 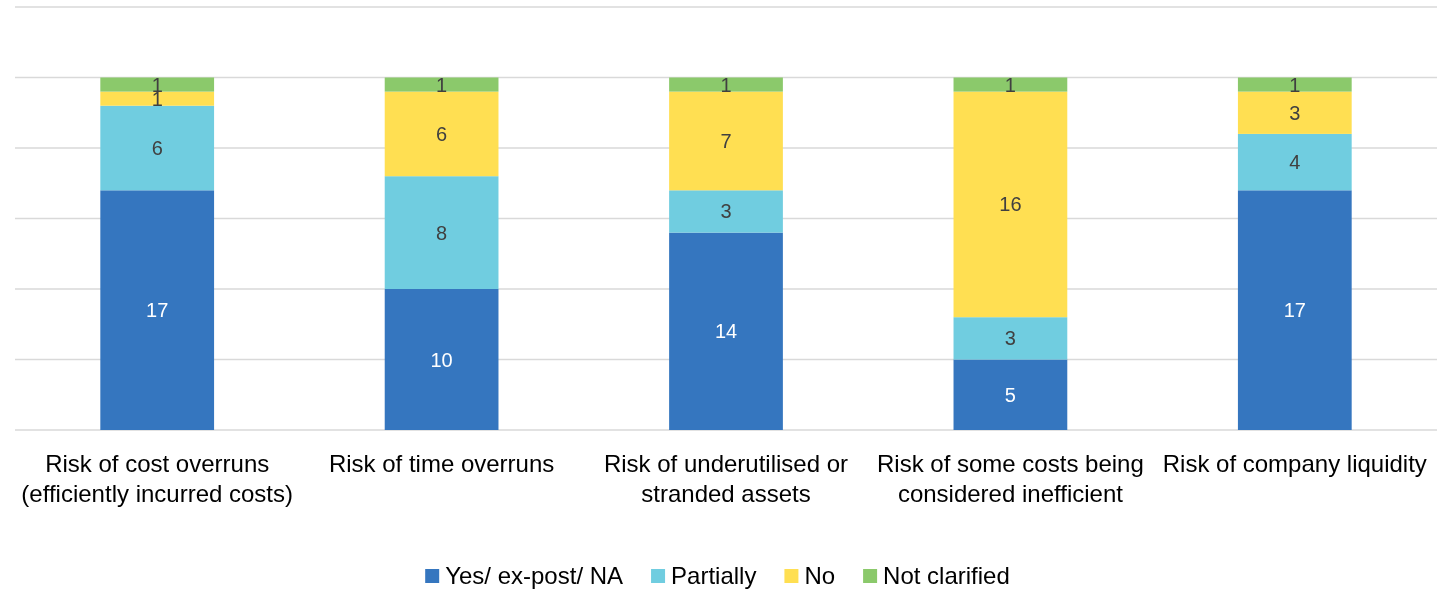 I want to click on data-label: 7, so click(x=726, y=140).